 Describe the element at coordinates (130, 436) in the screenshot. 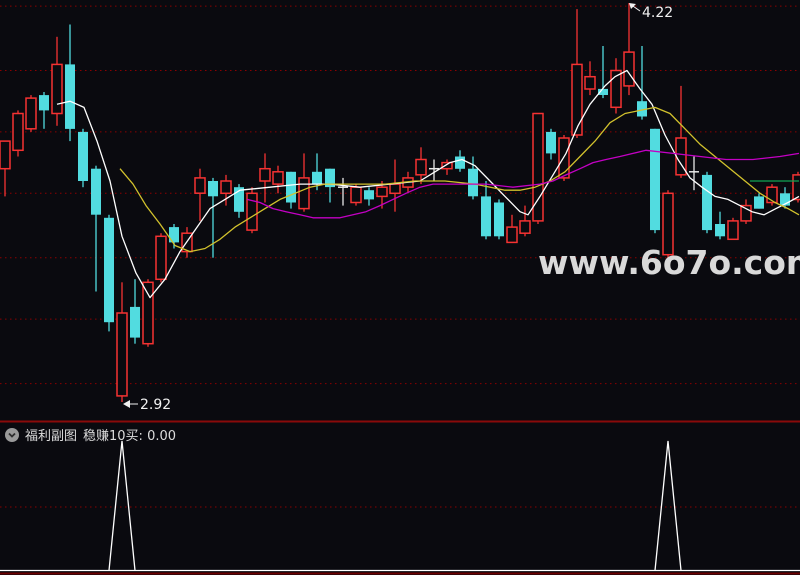

I see `indicator-signal-text: 稳赚10买: 0.00` at that location.